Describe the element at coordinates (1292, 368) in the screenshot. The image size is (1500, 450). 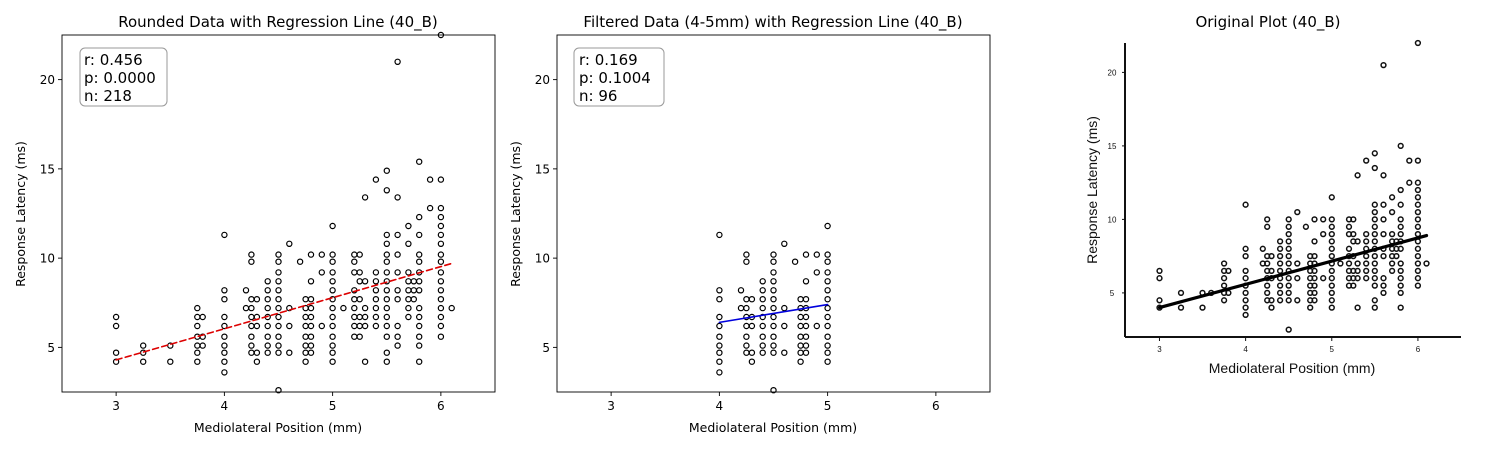
I see `panel-original-xlabel: Mediolateral Position (mm)` at that location.